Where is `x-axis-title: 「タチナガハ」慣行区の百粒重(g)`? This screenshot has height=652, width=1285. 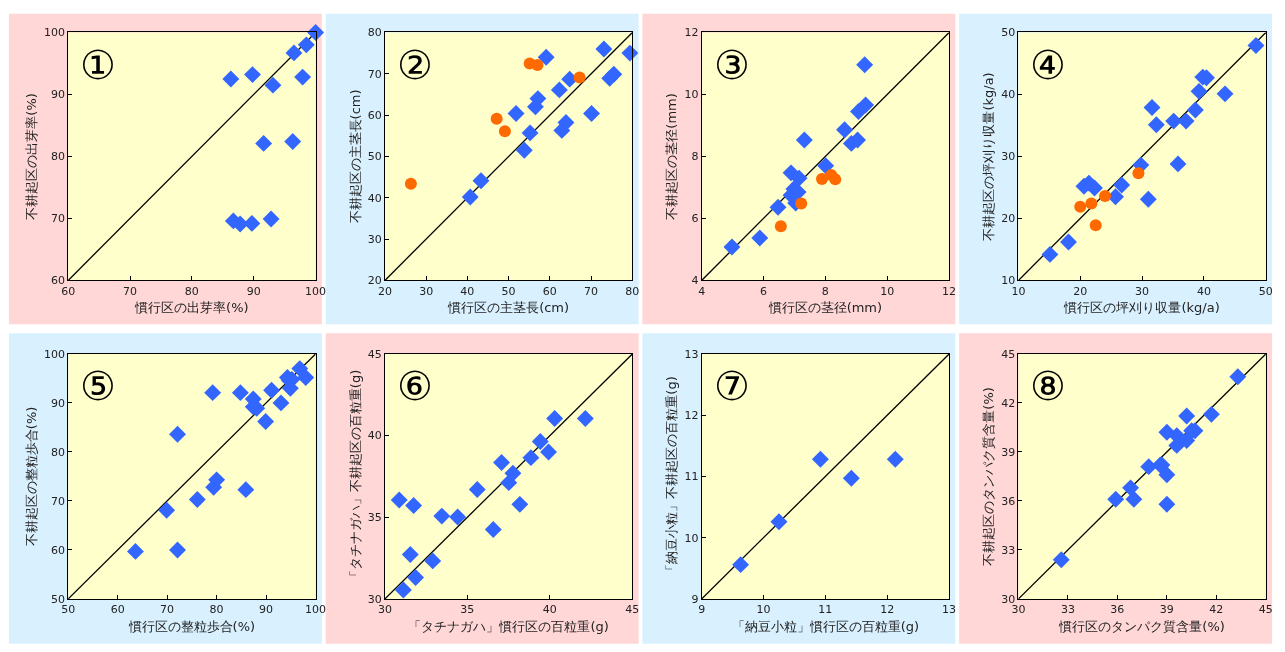
x-axis-title: 「タチナガハ」慣行区の百粒重(g) is located at coordinates (508, 626).